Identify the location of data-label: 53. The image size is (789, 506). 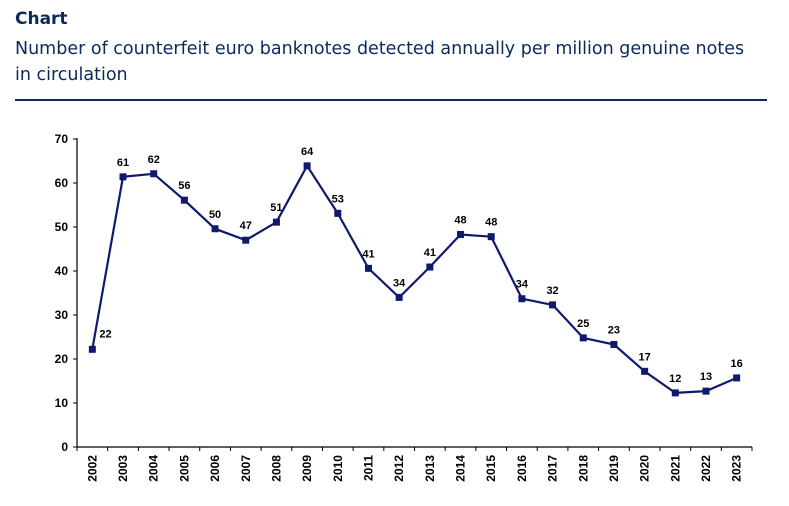
(338, 199).